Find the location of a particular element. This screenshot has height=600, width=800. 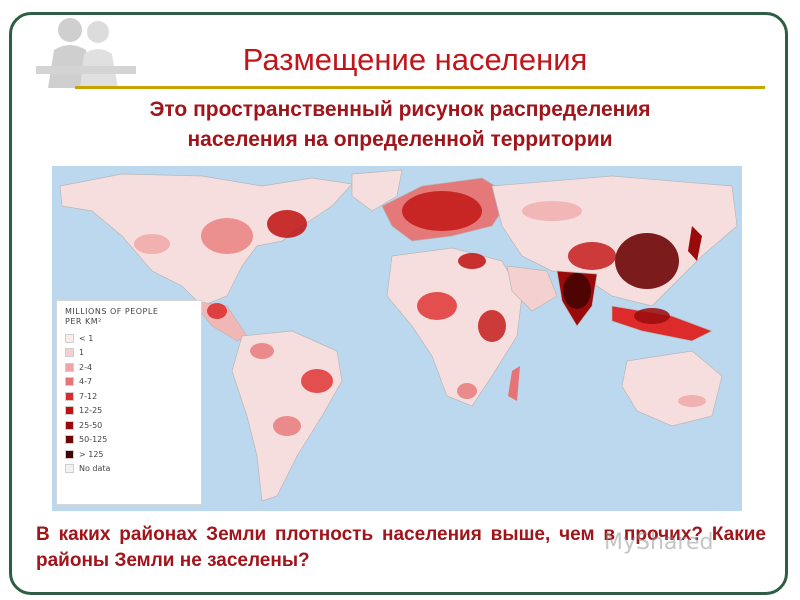

legend-label: 4-7 is located at coordinates (86, 382).